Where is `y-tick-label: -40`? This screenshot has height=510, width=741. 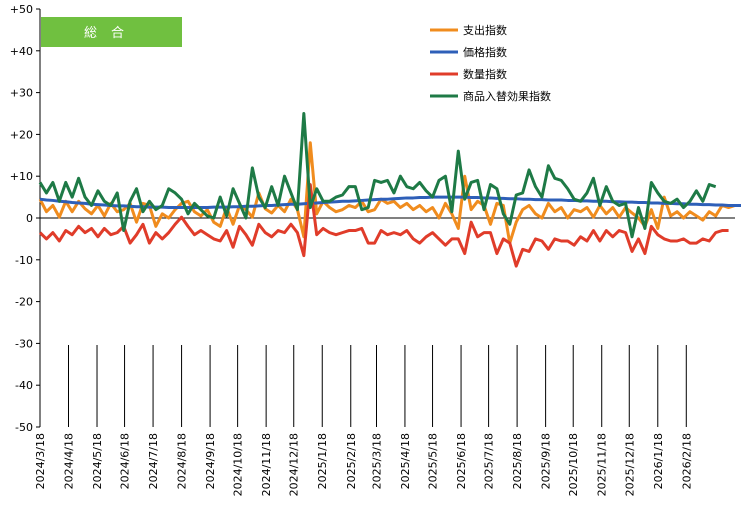 y-tick-label: -40 is located at coordinates (24, 385).